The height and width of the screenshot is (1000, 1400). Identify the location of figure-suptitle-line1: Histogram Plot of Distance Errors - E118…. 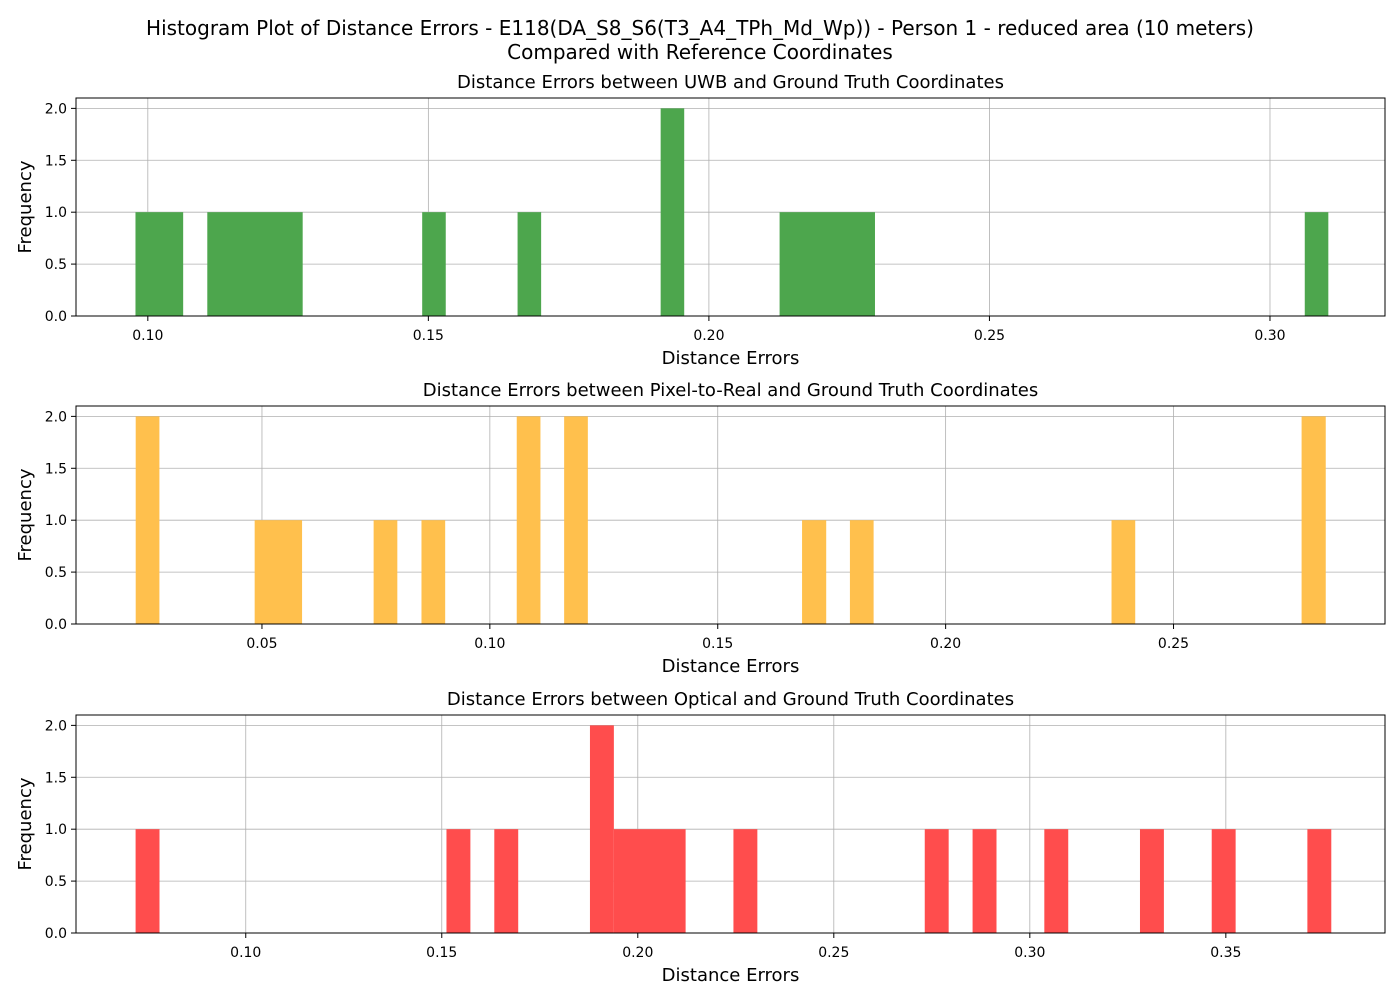
(700, 28).